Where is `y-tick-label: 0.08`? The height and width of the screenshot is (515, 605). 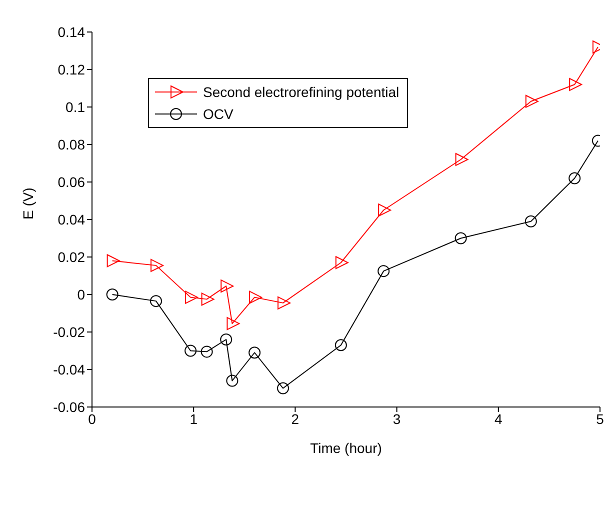 y-tick-label: 0.08 is located at coordinates (72, 144).